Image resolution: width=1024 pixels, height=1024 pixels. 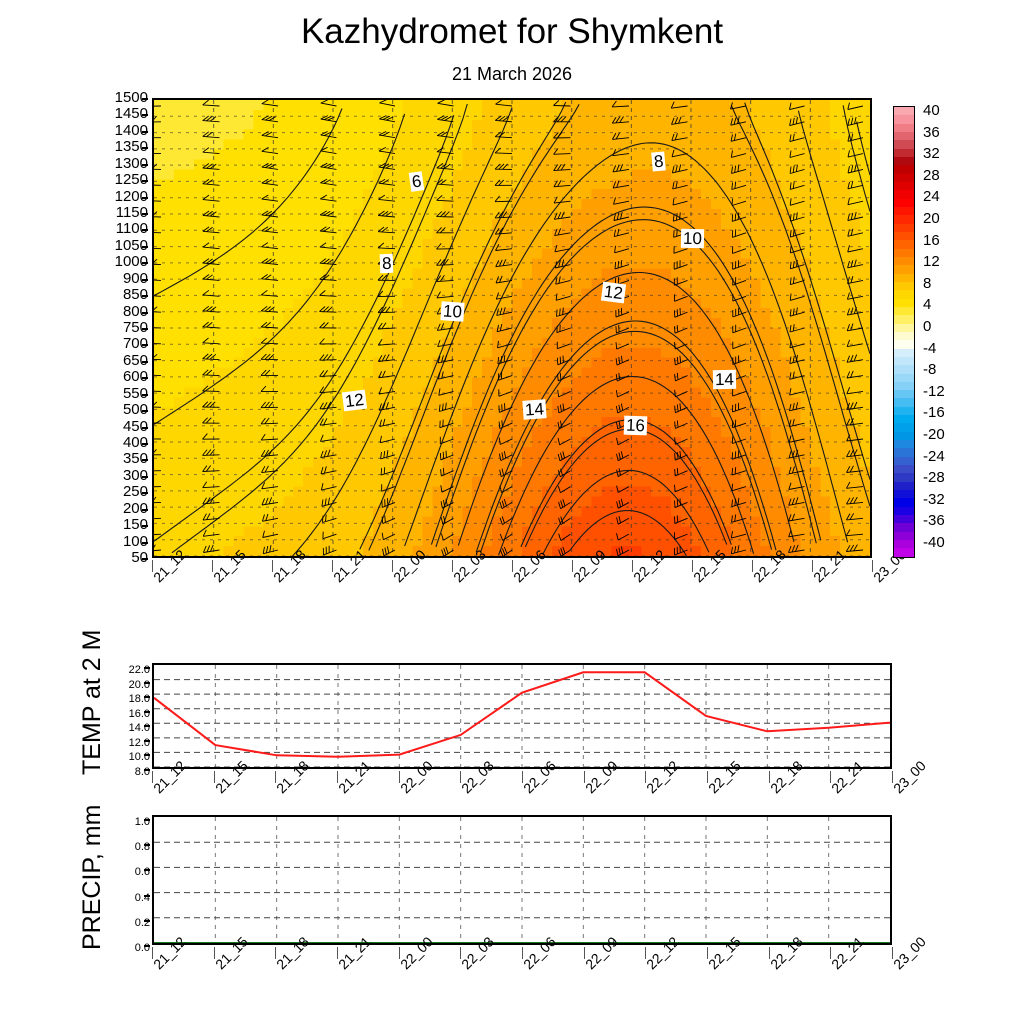 I want to click on y-tick-label: 14.0, so click(x=139, y=728).